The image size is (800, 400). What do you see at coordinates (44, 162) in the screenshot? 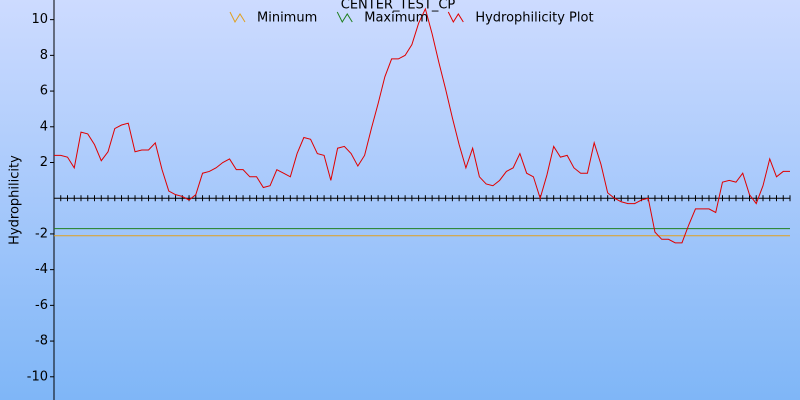
I see `y-tick-label: 2` at bounding box center [44, 162].